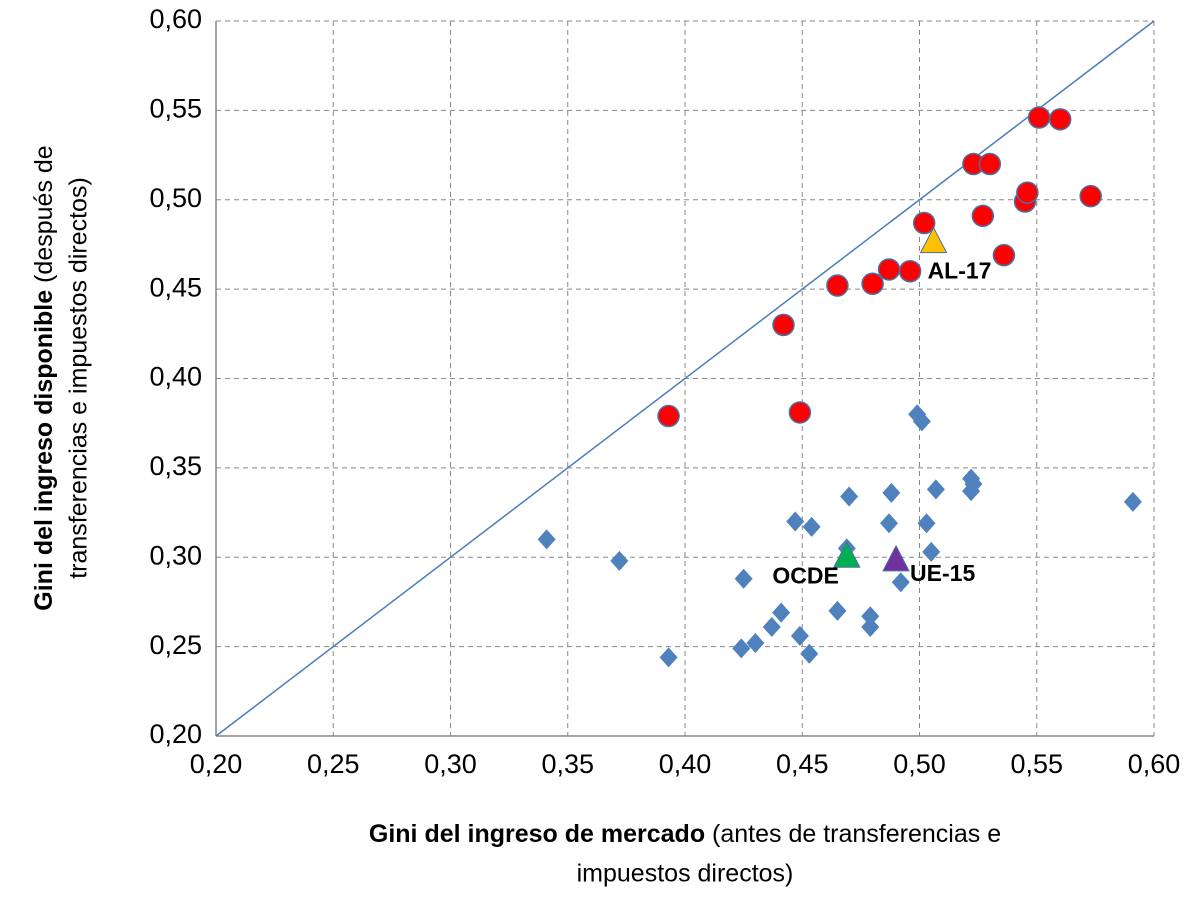 This screenshot has height=913, width=1190. Describe the element at coordinates (537, 834) in the screenshot. I see `x-label-bold: Gini del ingreso de mercado` at that location.